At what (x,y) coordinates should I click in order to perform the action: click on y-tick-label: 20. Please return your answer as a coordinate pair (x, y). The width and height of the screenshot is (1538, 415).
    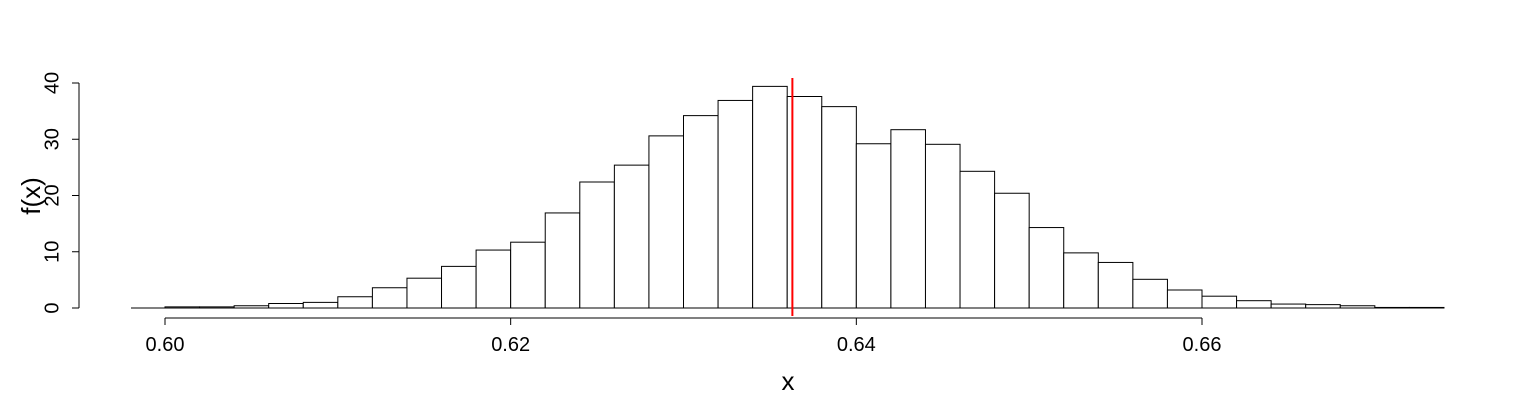
    Looking at the image, I should click on (52, 195).